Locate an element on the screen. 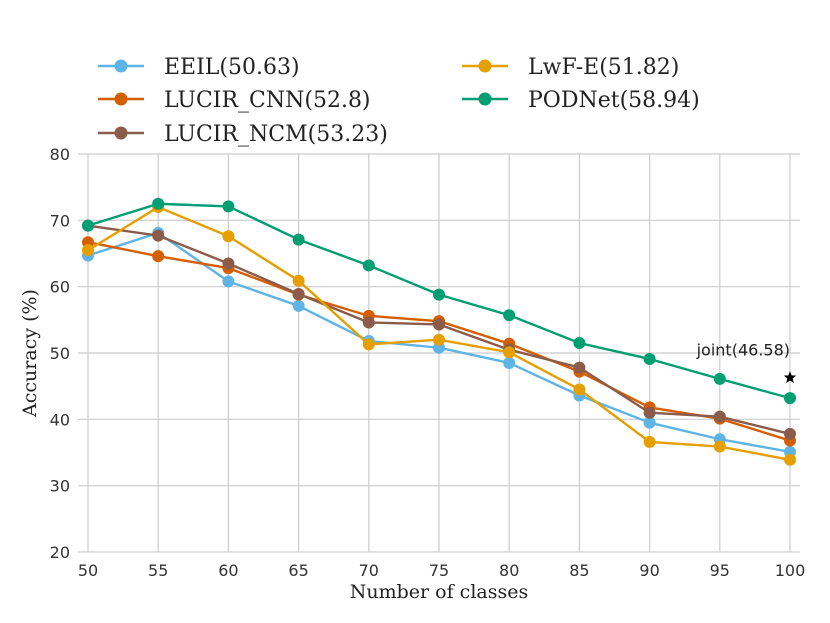  y-axis-label: Accuracy (%) is located at coordinates (30, 353).